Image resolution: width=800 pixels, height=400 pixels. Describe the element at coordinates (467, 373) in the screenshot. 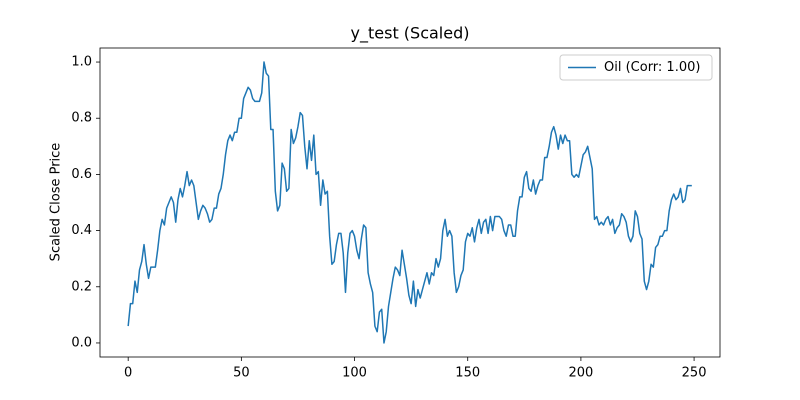

I see `x-tick-label: 150` at that location.